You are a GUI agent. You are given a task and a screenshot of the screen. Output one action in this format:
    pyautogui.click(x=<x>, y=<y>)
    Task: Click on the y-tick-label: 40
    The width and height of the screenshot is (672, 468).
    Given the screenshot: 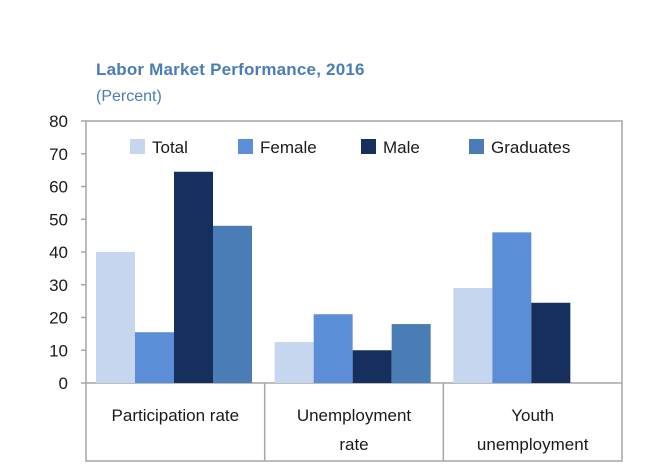 What is the action you would take?
    pyautogui.click(x=58, y=252)
    